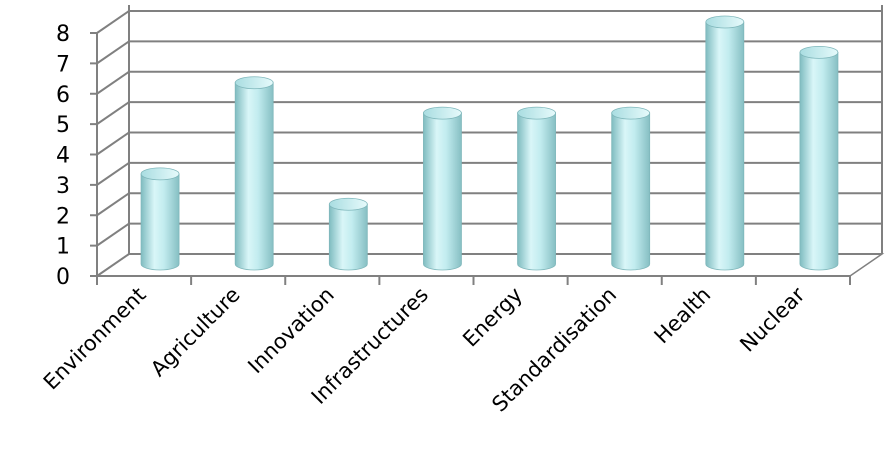  I want to click on y-tick-labels: 0 1 2 3 4 5 6 7 8, so click(63, 156).